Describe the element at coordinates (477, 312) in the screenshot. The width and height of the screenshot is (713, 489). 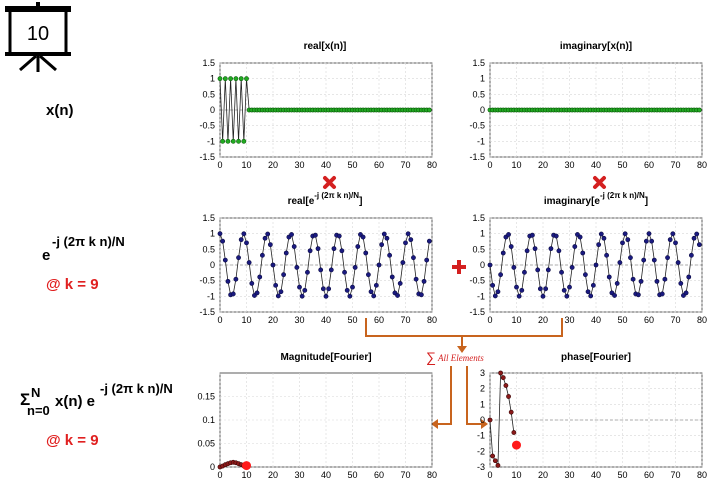
I see `y-tick-label: -1.5` at that location.